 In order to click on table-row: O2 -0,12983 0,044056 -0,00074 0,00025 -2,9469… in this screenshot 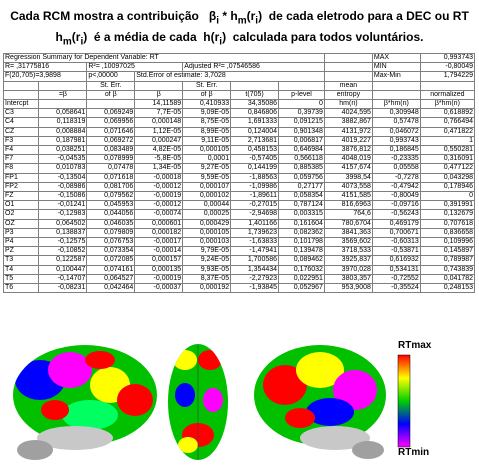, I will do `click(239, 214)`.